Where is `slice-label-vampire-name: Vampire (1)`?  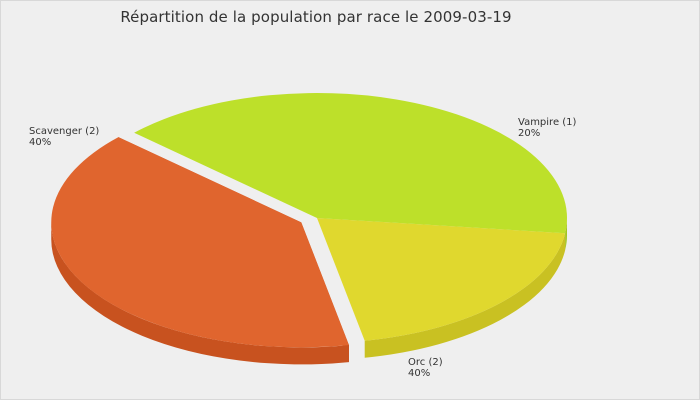 slice-label-vampire-name: Vampire (1) is located at coordinates (547, 122).